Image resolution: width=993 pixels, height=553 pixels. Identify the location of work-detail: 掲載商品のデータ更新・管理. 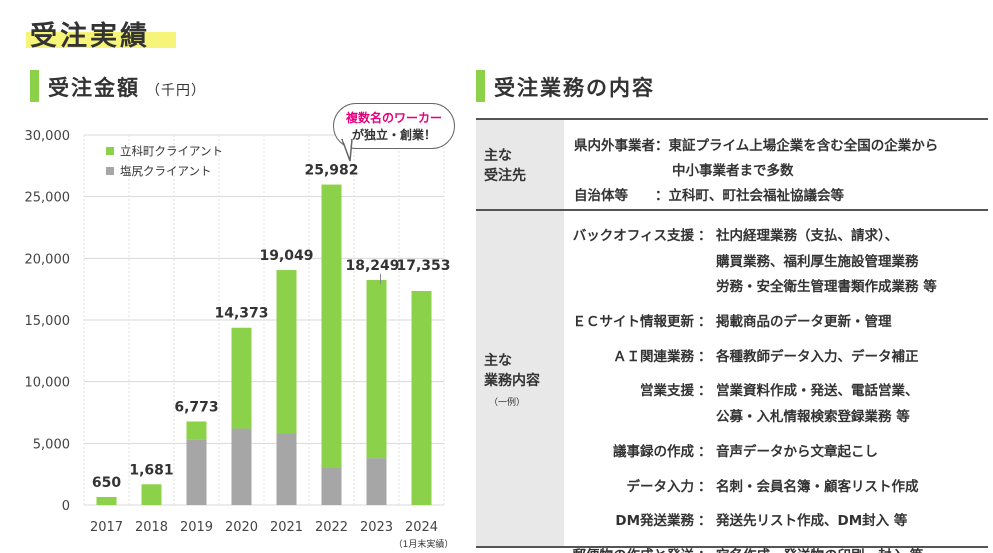
(804, 321).